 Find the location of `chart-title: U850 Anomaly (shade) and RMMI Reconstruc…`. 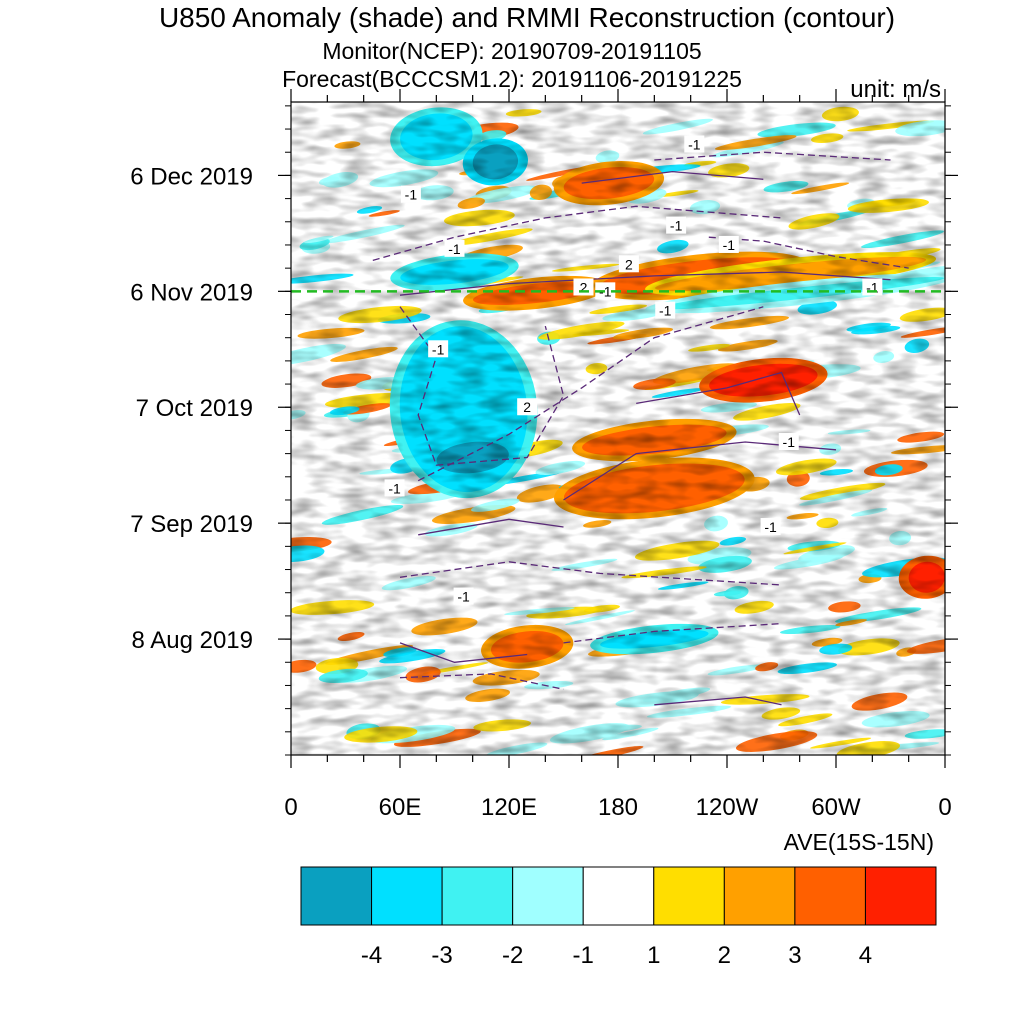

chart-title: U850 Anomaly (shade) and RMMI Reconstruc… is located at coordinates (527, 17).